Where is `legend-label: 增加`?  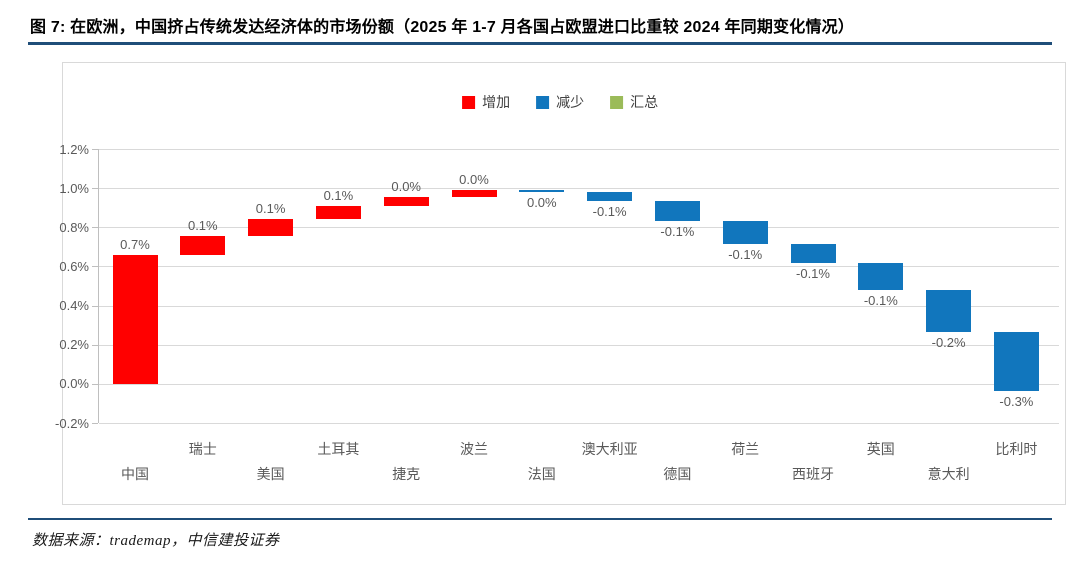
legend-label: 增加 is located at coordinates (496, 102).